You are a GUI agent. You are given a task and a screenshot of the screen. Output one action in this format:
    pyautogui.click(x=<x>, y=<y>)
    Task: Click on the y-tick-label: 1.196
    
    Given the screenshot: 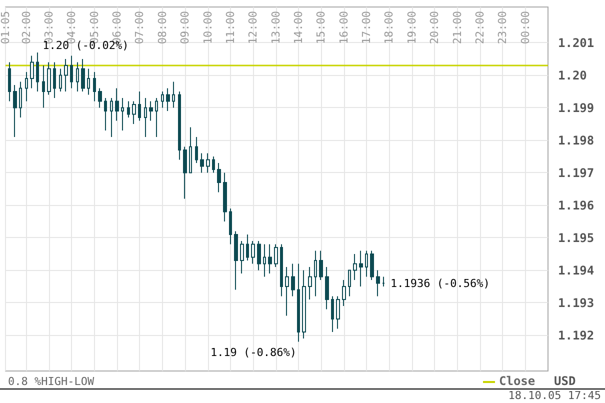 What is the action you would take?
    pyautogui.click(x=576, y=205)
    